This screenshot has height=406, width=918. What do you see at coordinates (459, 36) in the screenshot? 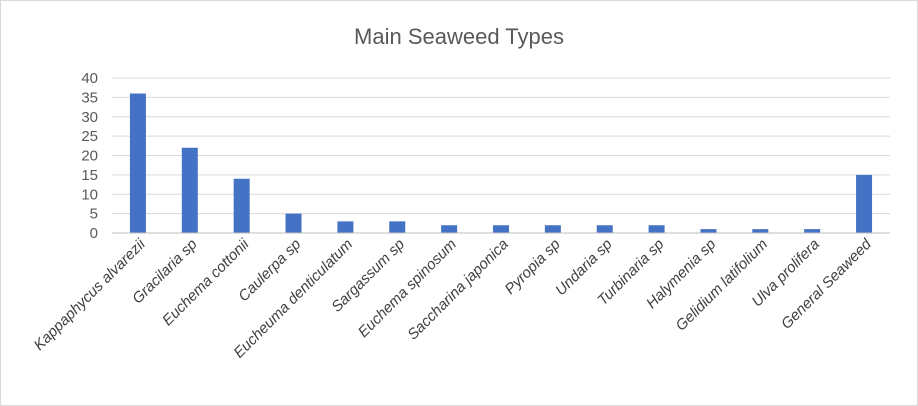
I see `chart-title: Main Seaweed Types` at bounding box center [459, 36].